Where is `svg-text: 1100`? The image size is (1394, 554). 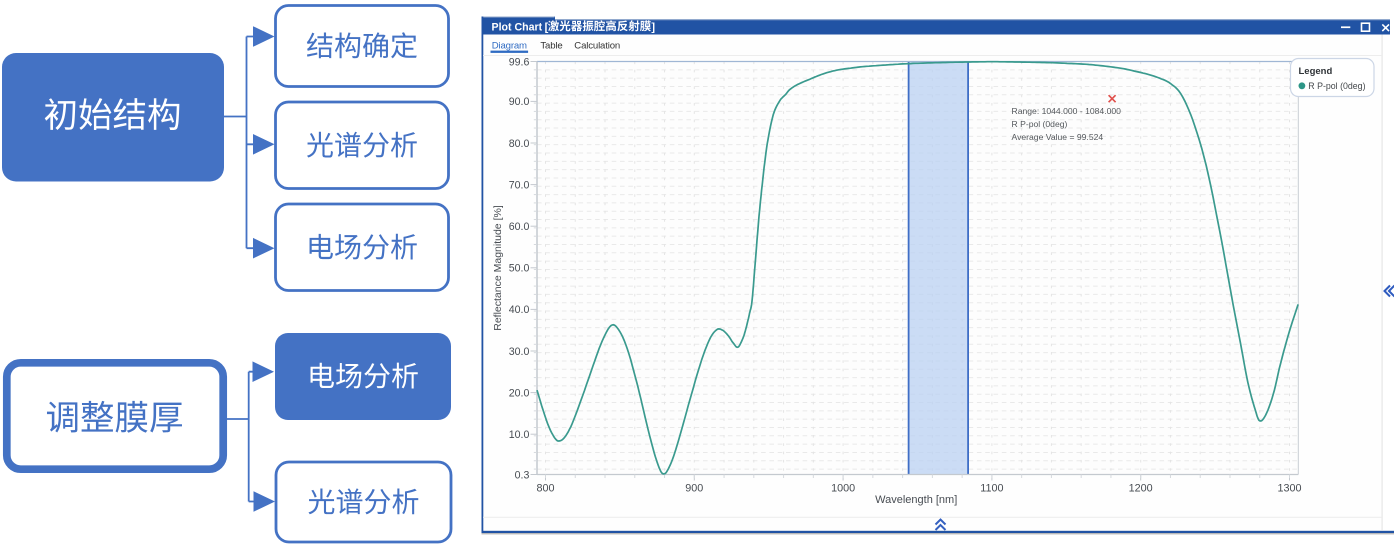
svg-text: 1100 is located at coordinates (991, 489).